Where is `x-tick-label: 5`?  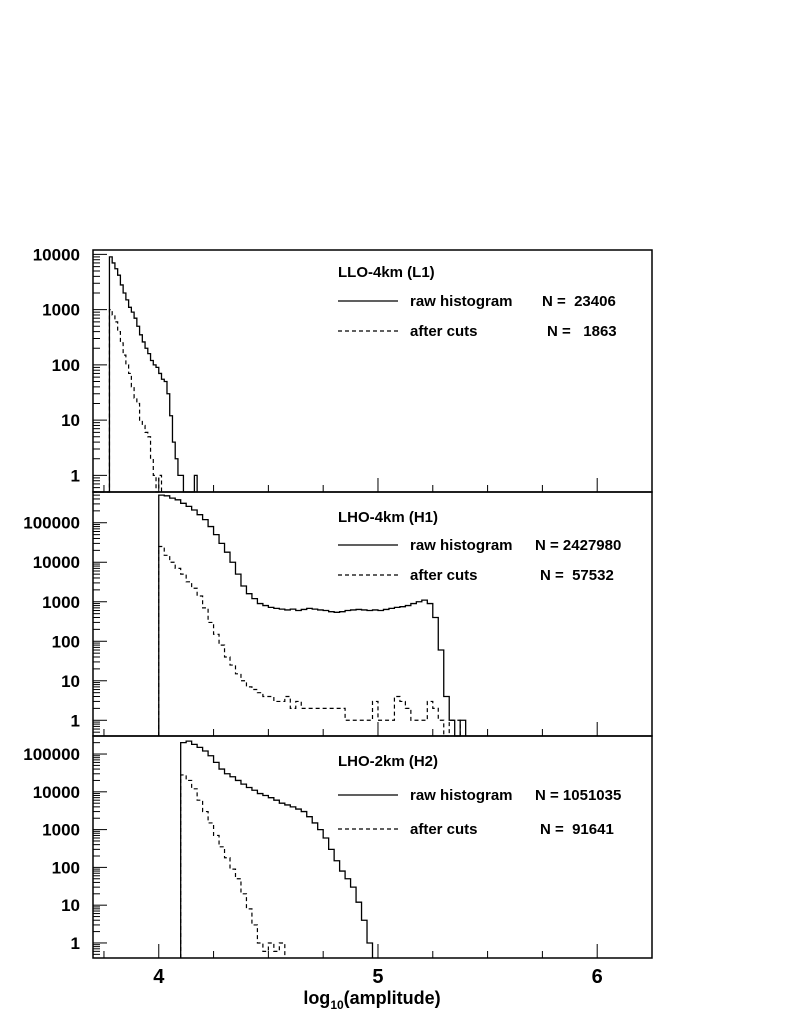
x-tick-label: 5 is located at coordinates (377, 977).